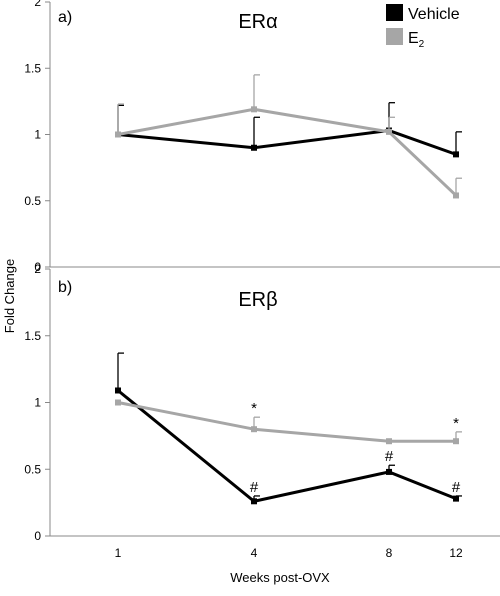 Image resolution: width=500 pixels, height=596 pixels. What do you see at coordinates (65, 17) in the screenshot?
I see `panel-a-label: a)` at bounding box center [65, 17].